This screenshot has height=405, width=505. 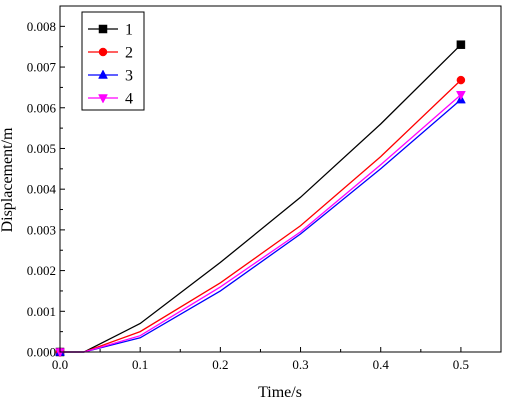 What do you see at coordinates (461, 364) in the screenshot?
I see `x-tick-label-5: 0.5` at bounding box center [461, 364].